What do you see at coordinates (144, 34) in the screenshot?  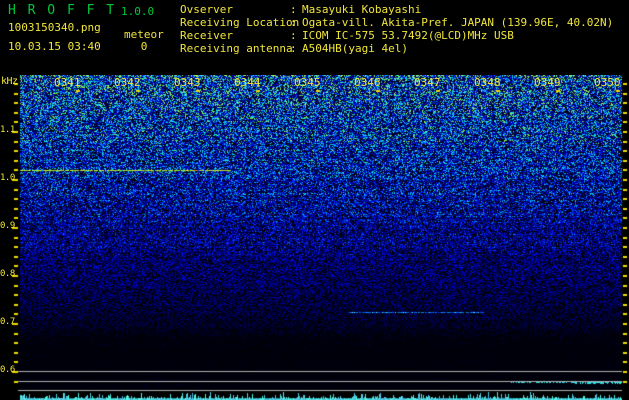 I see `meteor-counter-label: meteor` at bounding box center [144, 34].